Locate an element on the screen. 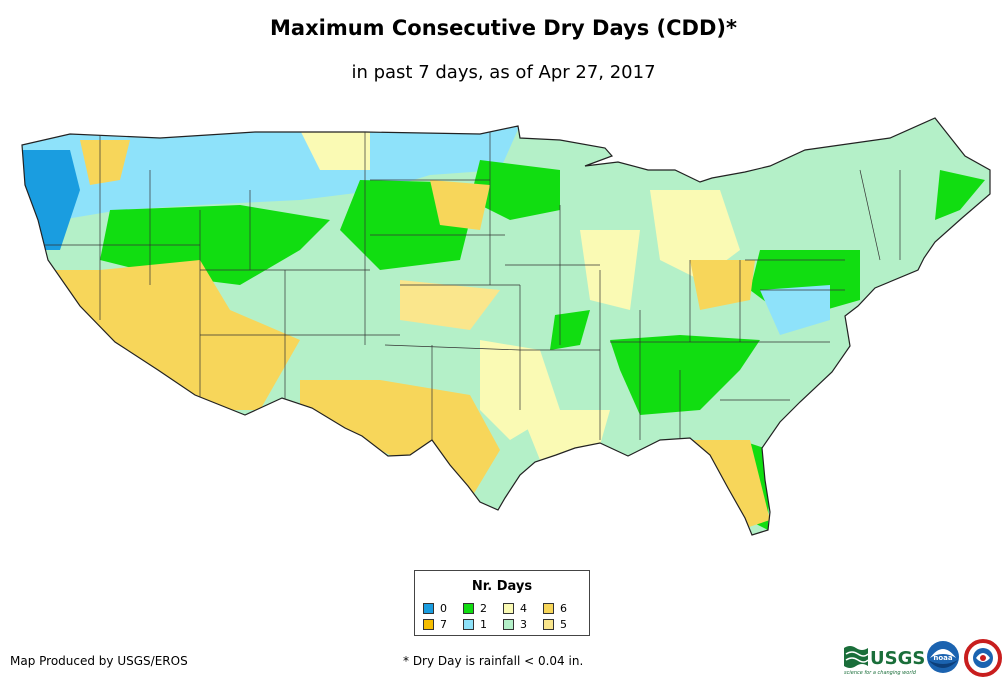 The width and height of the screenshot is (1007, 691). legend-label: 6 is located at coordinates (563, 608).